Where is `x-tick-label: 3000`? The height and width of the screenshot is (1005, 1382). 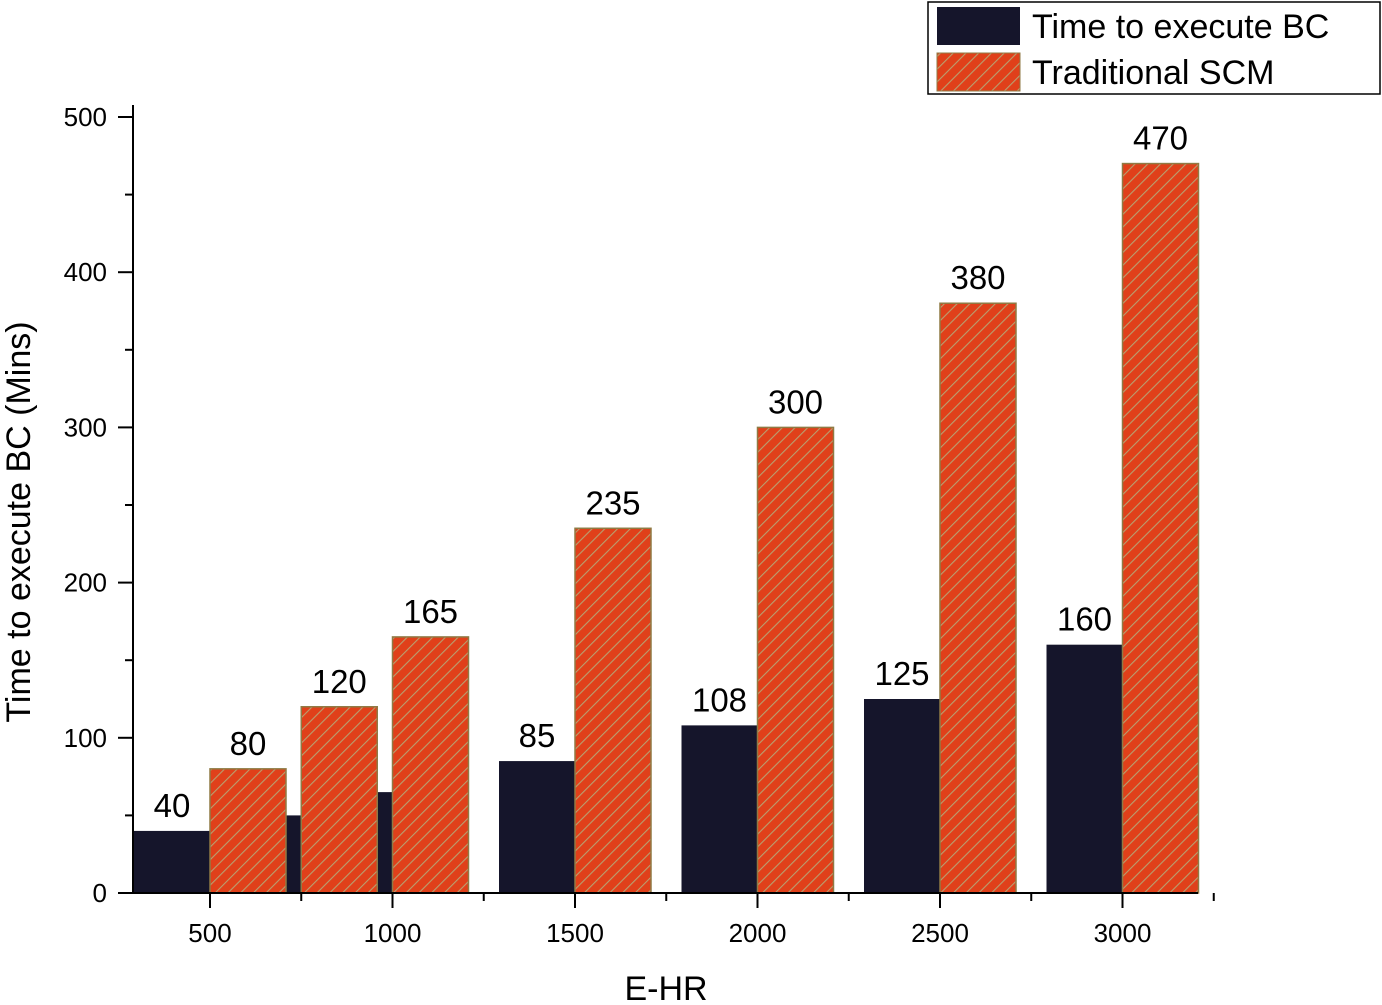
x-tick-label: 3000 is located at coordinates (1123, 933).